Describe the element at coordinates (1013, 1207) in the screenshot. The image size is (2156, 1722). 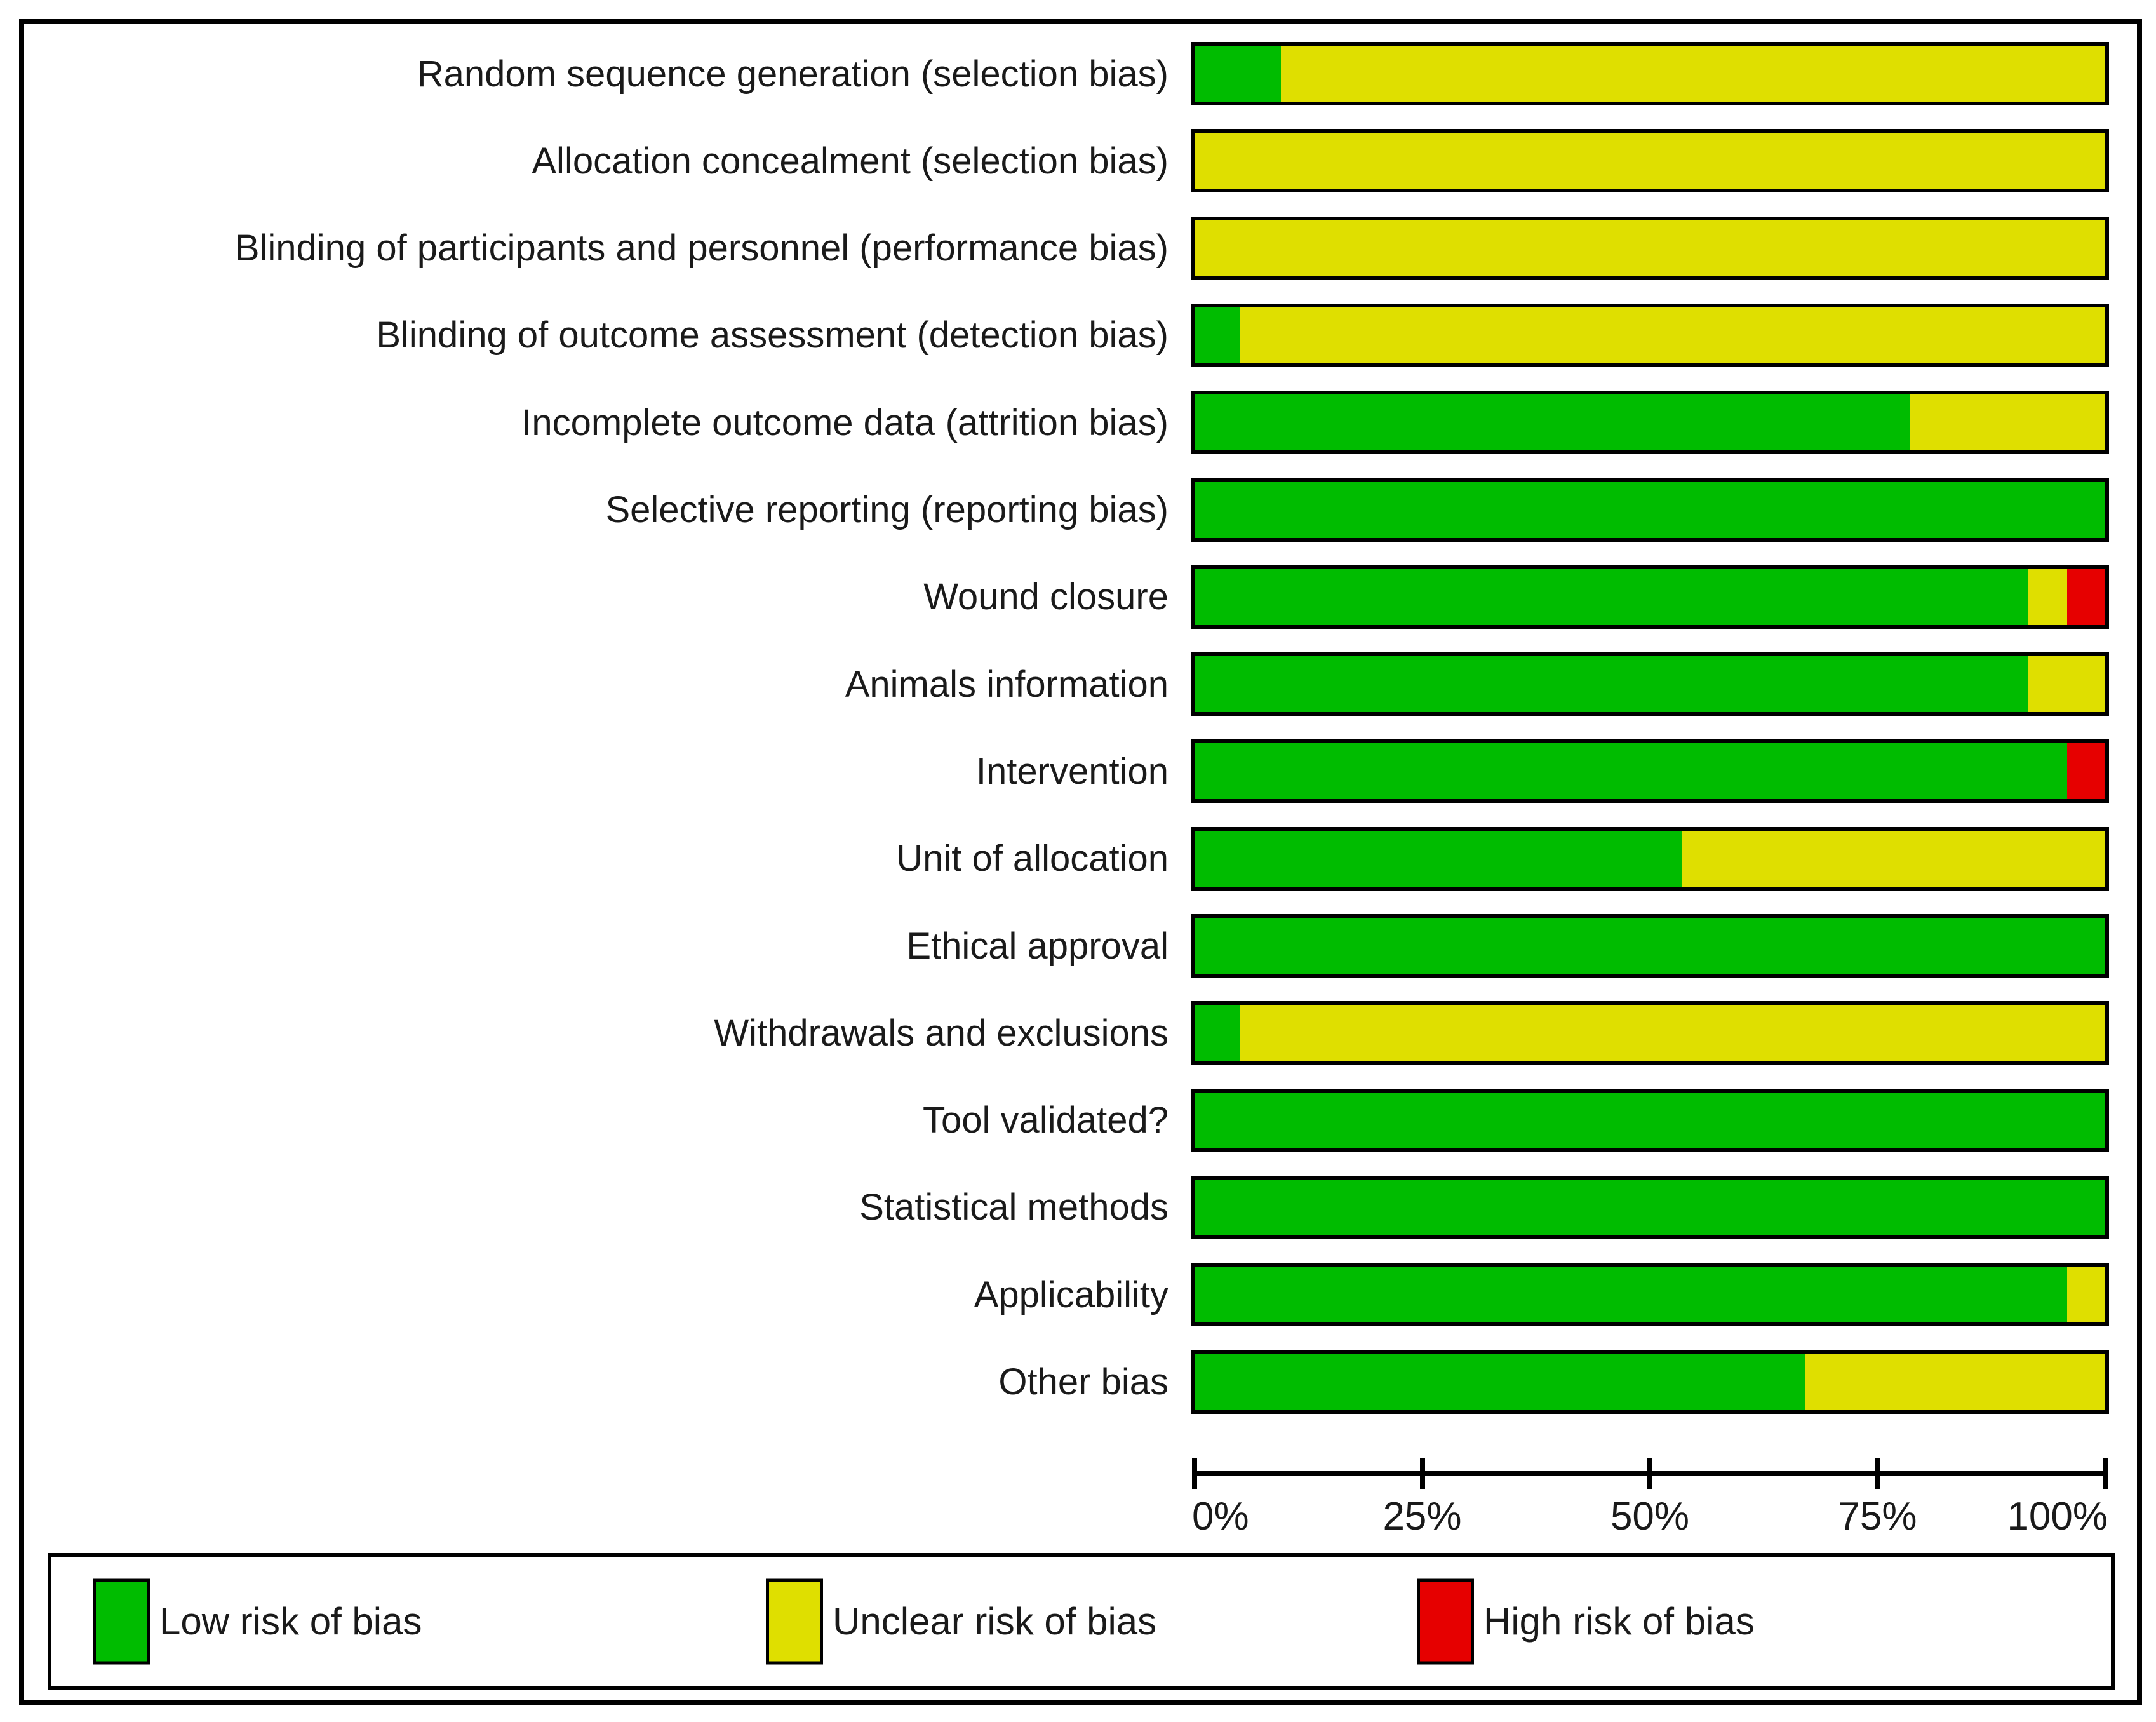
I see `category-label-statistical-methods: Statistical methods` at that location.